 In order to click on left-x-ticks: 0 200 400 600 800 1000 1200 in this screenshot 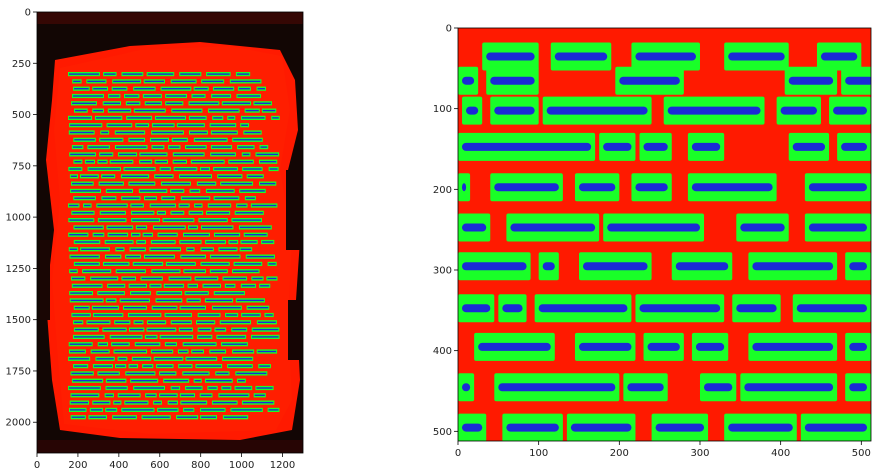, I will do `click(164, 462)`.